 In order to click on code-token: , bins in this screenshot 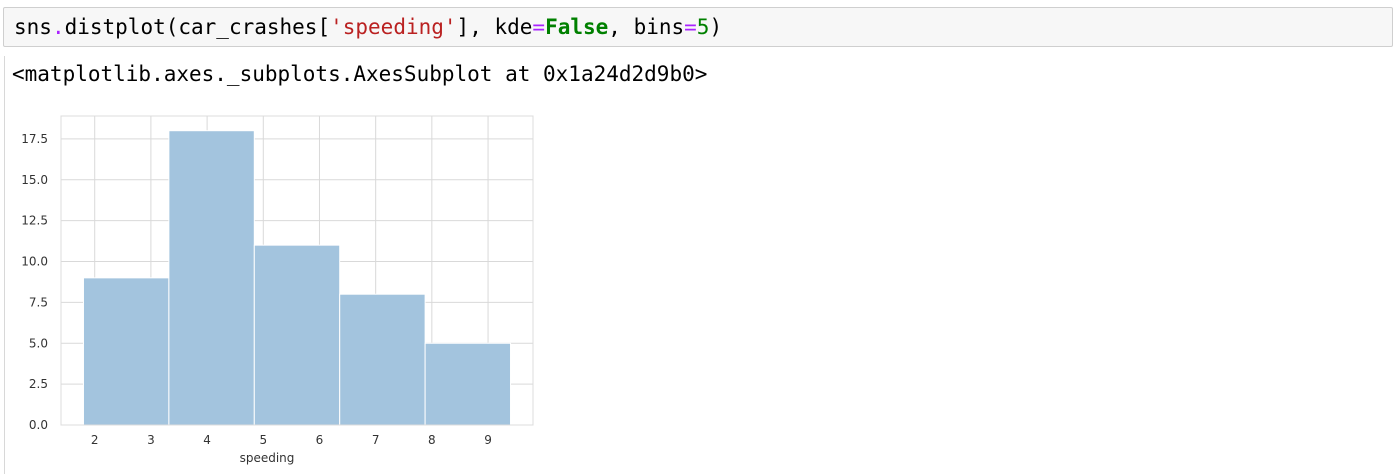, I will do `click(646, 27)`.